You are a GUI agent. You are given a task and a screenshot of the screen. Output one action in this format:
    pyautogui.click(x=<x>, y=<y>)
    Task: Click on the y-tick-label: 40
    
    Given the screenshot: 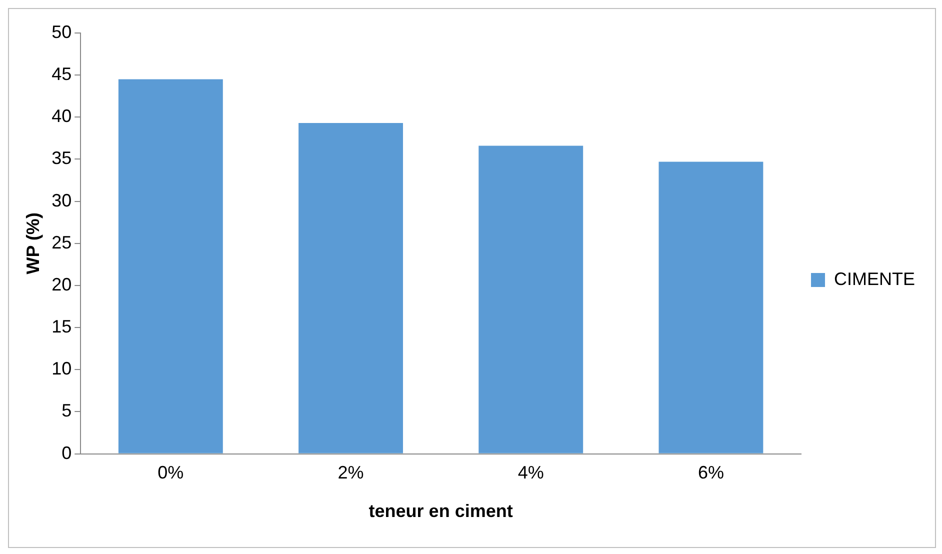 What is the action you would take?
    pyautogui.click(x=62, y=116)
    